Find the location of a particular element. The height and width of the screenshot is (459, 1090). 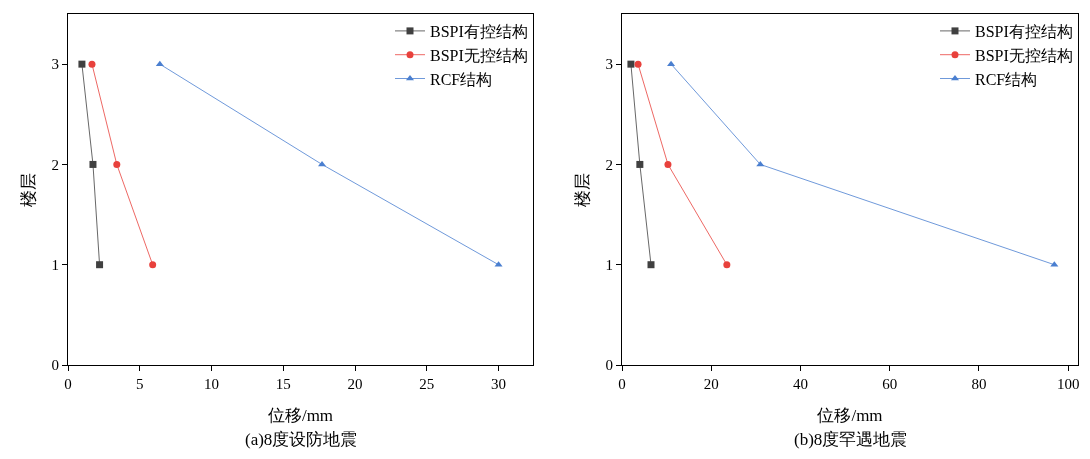

text: (b)8度罕遇地震 is located at coordinates (851, 439).